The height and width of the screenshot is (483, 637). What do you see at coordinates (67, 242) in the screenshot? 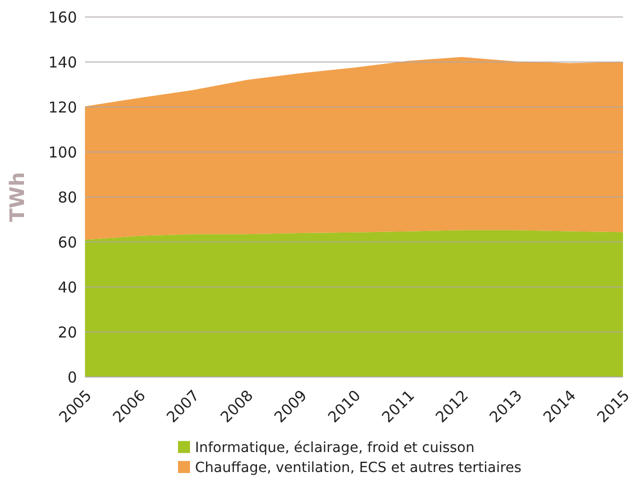
I see `y-tick-label: 60` at bounding box center [67, 242].